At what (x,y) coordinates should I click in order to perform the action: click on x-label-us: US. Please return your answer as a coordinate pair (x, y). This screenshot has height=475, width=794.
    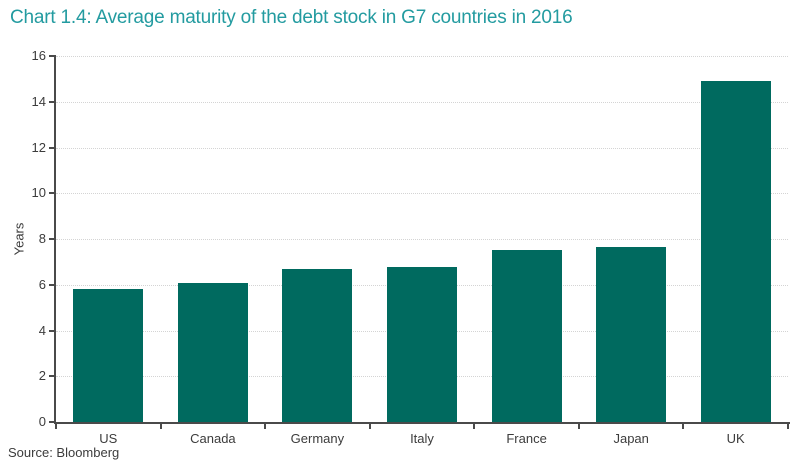
    Looking at the image, I should click on (108, 438).